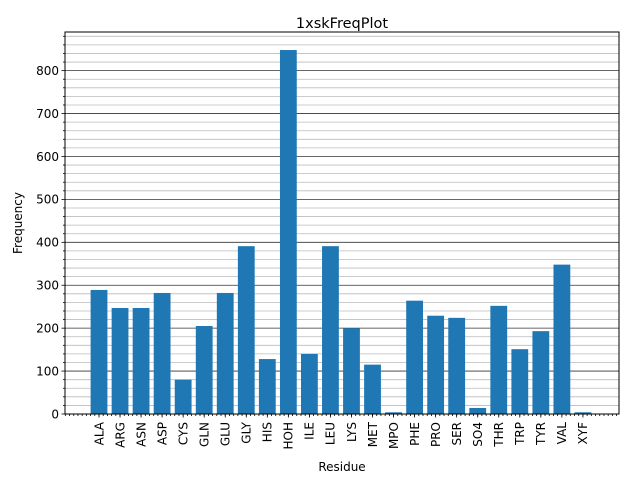  Describe the element at coordinates (18, 223) in the screenshot. I see `y-axis-title: Frequency` at that location.